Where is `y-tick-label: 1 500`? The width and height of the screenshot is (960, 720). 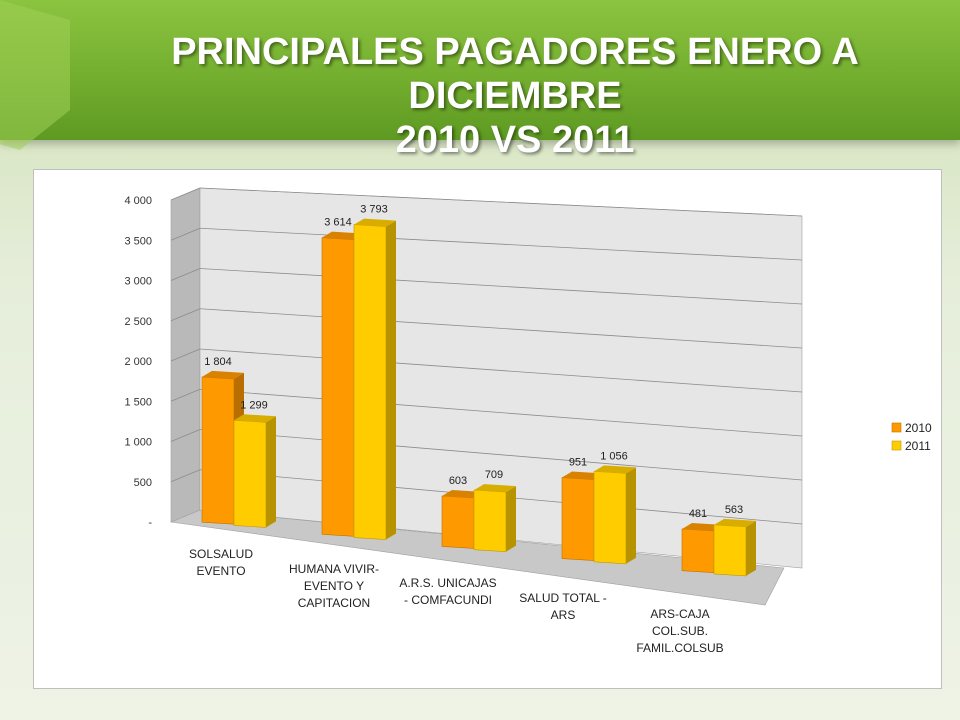 y-tick-label: 1 500 is located at coordinates (138, 402).